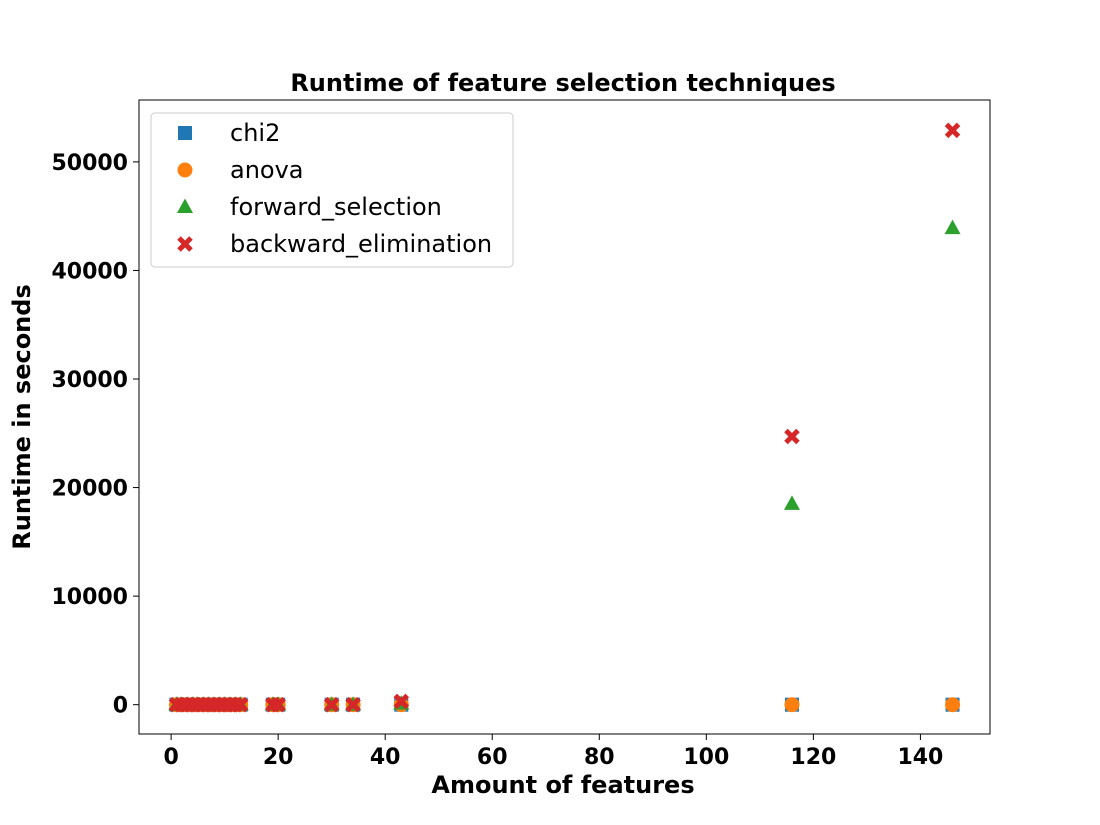  I want to click on legend-box, so click(332, 190).